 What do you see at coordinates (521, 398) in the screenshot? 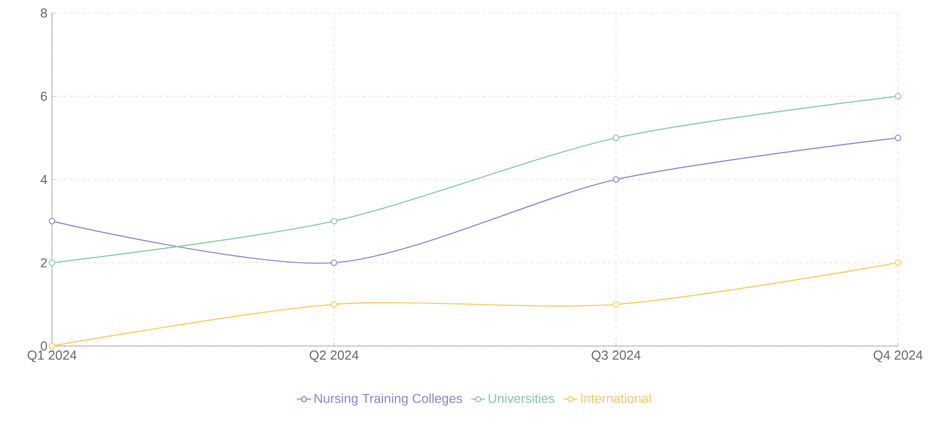
I see `legend-label: Universities` at bounding box center [521, 398].